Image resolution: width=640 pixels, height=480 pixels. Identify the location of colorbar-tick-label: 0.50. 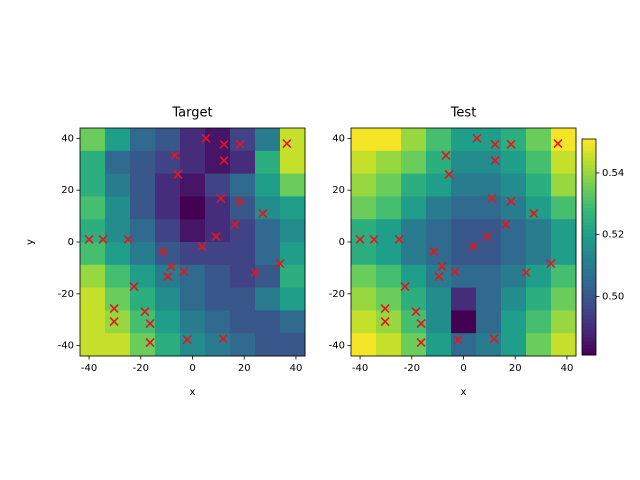
(613, 296).